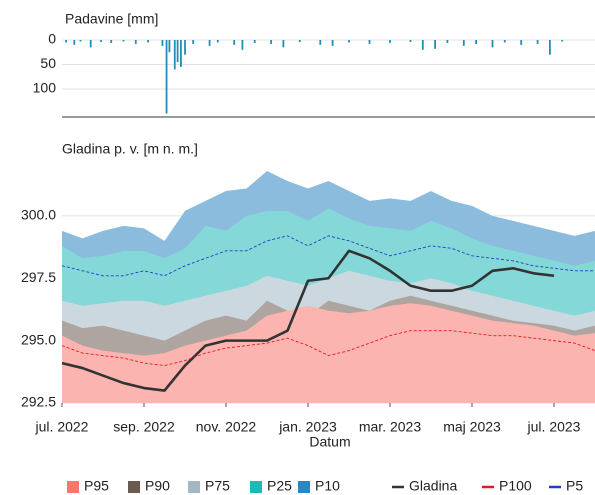 This screenshot has width=595, height=495. I want to click on y-tick-label: 50, so click(48, 63).